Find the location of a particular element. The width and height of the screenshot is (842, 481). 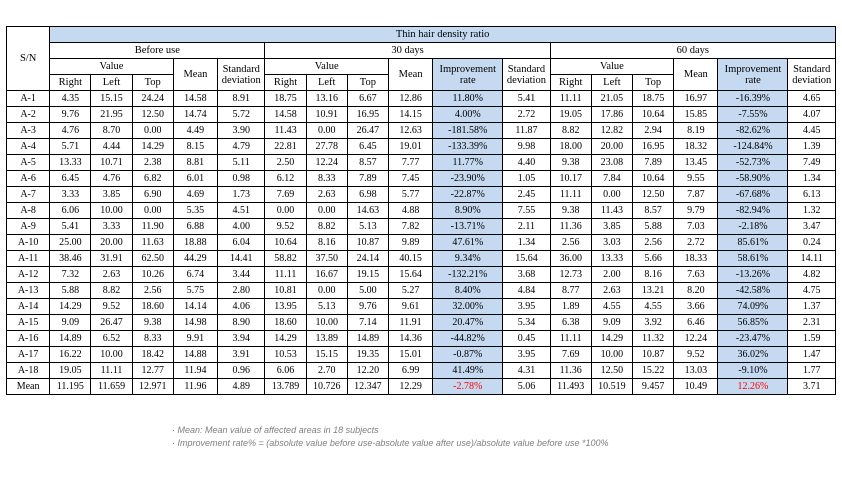

table-cell: 1.59 is located at coordinates (811, 338).